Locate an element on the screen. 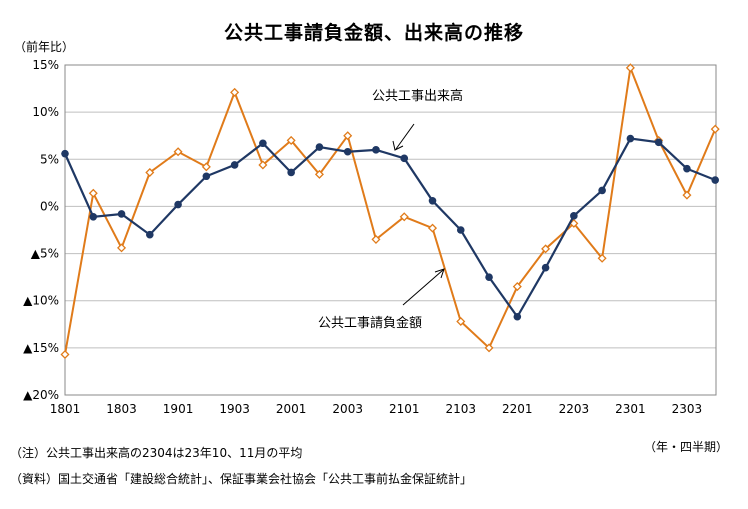  x-tick-label: 2103 is located at coordinates (461, 409).